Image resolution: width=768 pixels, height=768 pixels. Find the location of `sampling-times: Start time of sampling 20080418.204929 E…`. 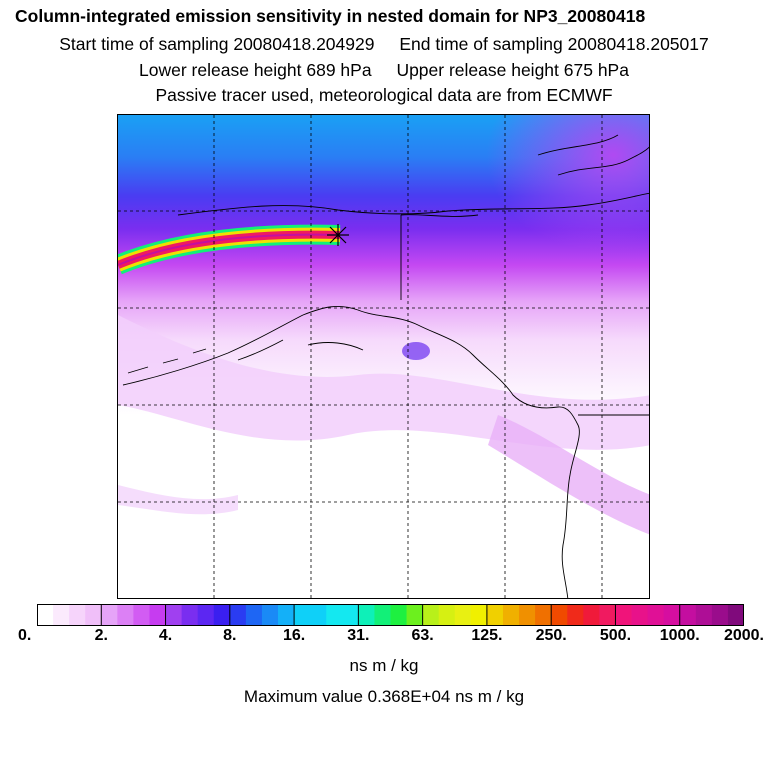

sampling-times: Start time of sampling 20080418.204929 E… is located at coordinates (384, 44).